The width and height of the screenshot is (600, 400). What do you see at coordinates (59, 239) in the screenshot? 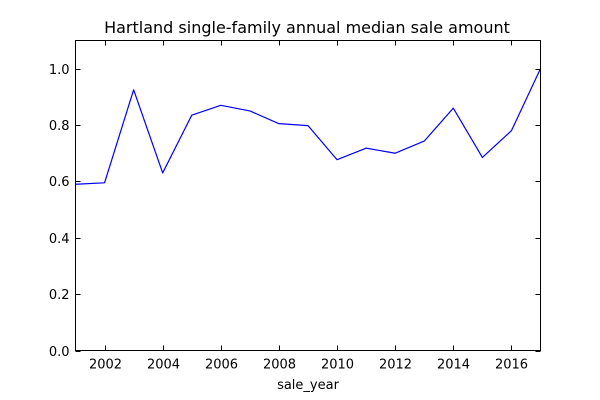
I see `y-tick-label: 0.4` at bounding box center [59, 239].